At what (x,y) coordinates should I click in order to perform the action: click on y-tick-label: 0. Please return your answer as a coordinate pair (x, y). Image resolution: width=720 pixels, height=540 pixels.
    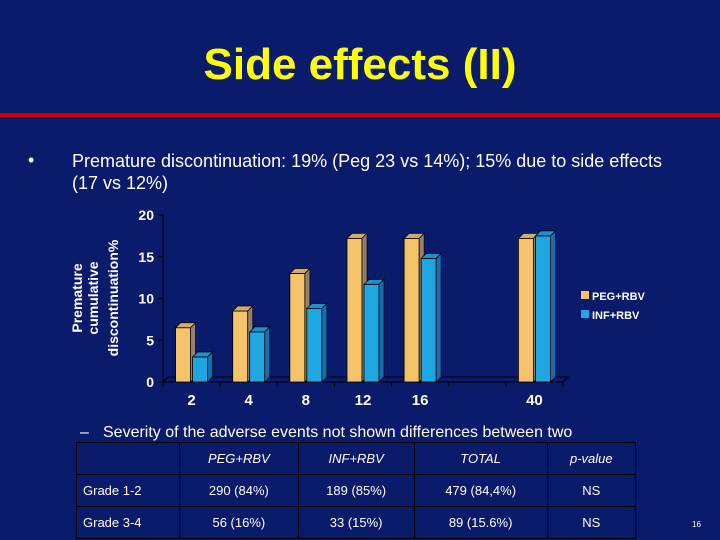
    Looking at the image, I should click on (150, 382).